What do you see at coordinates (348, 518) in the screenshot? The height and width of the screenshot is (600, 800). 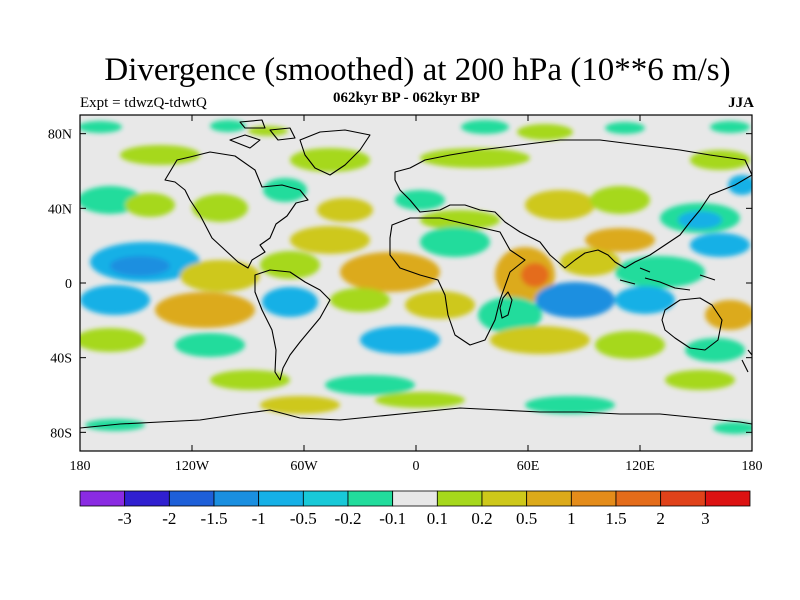 I see `colorbar-label: -0.2` at bounding box center [348, 518].